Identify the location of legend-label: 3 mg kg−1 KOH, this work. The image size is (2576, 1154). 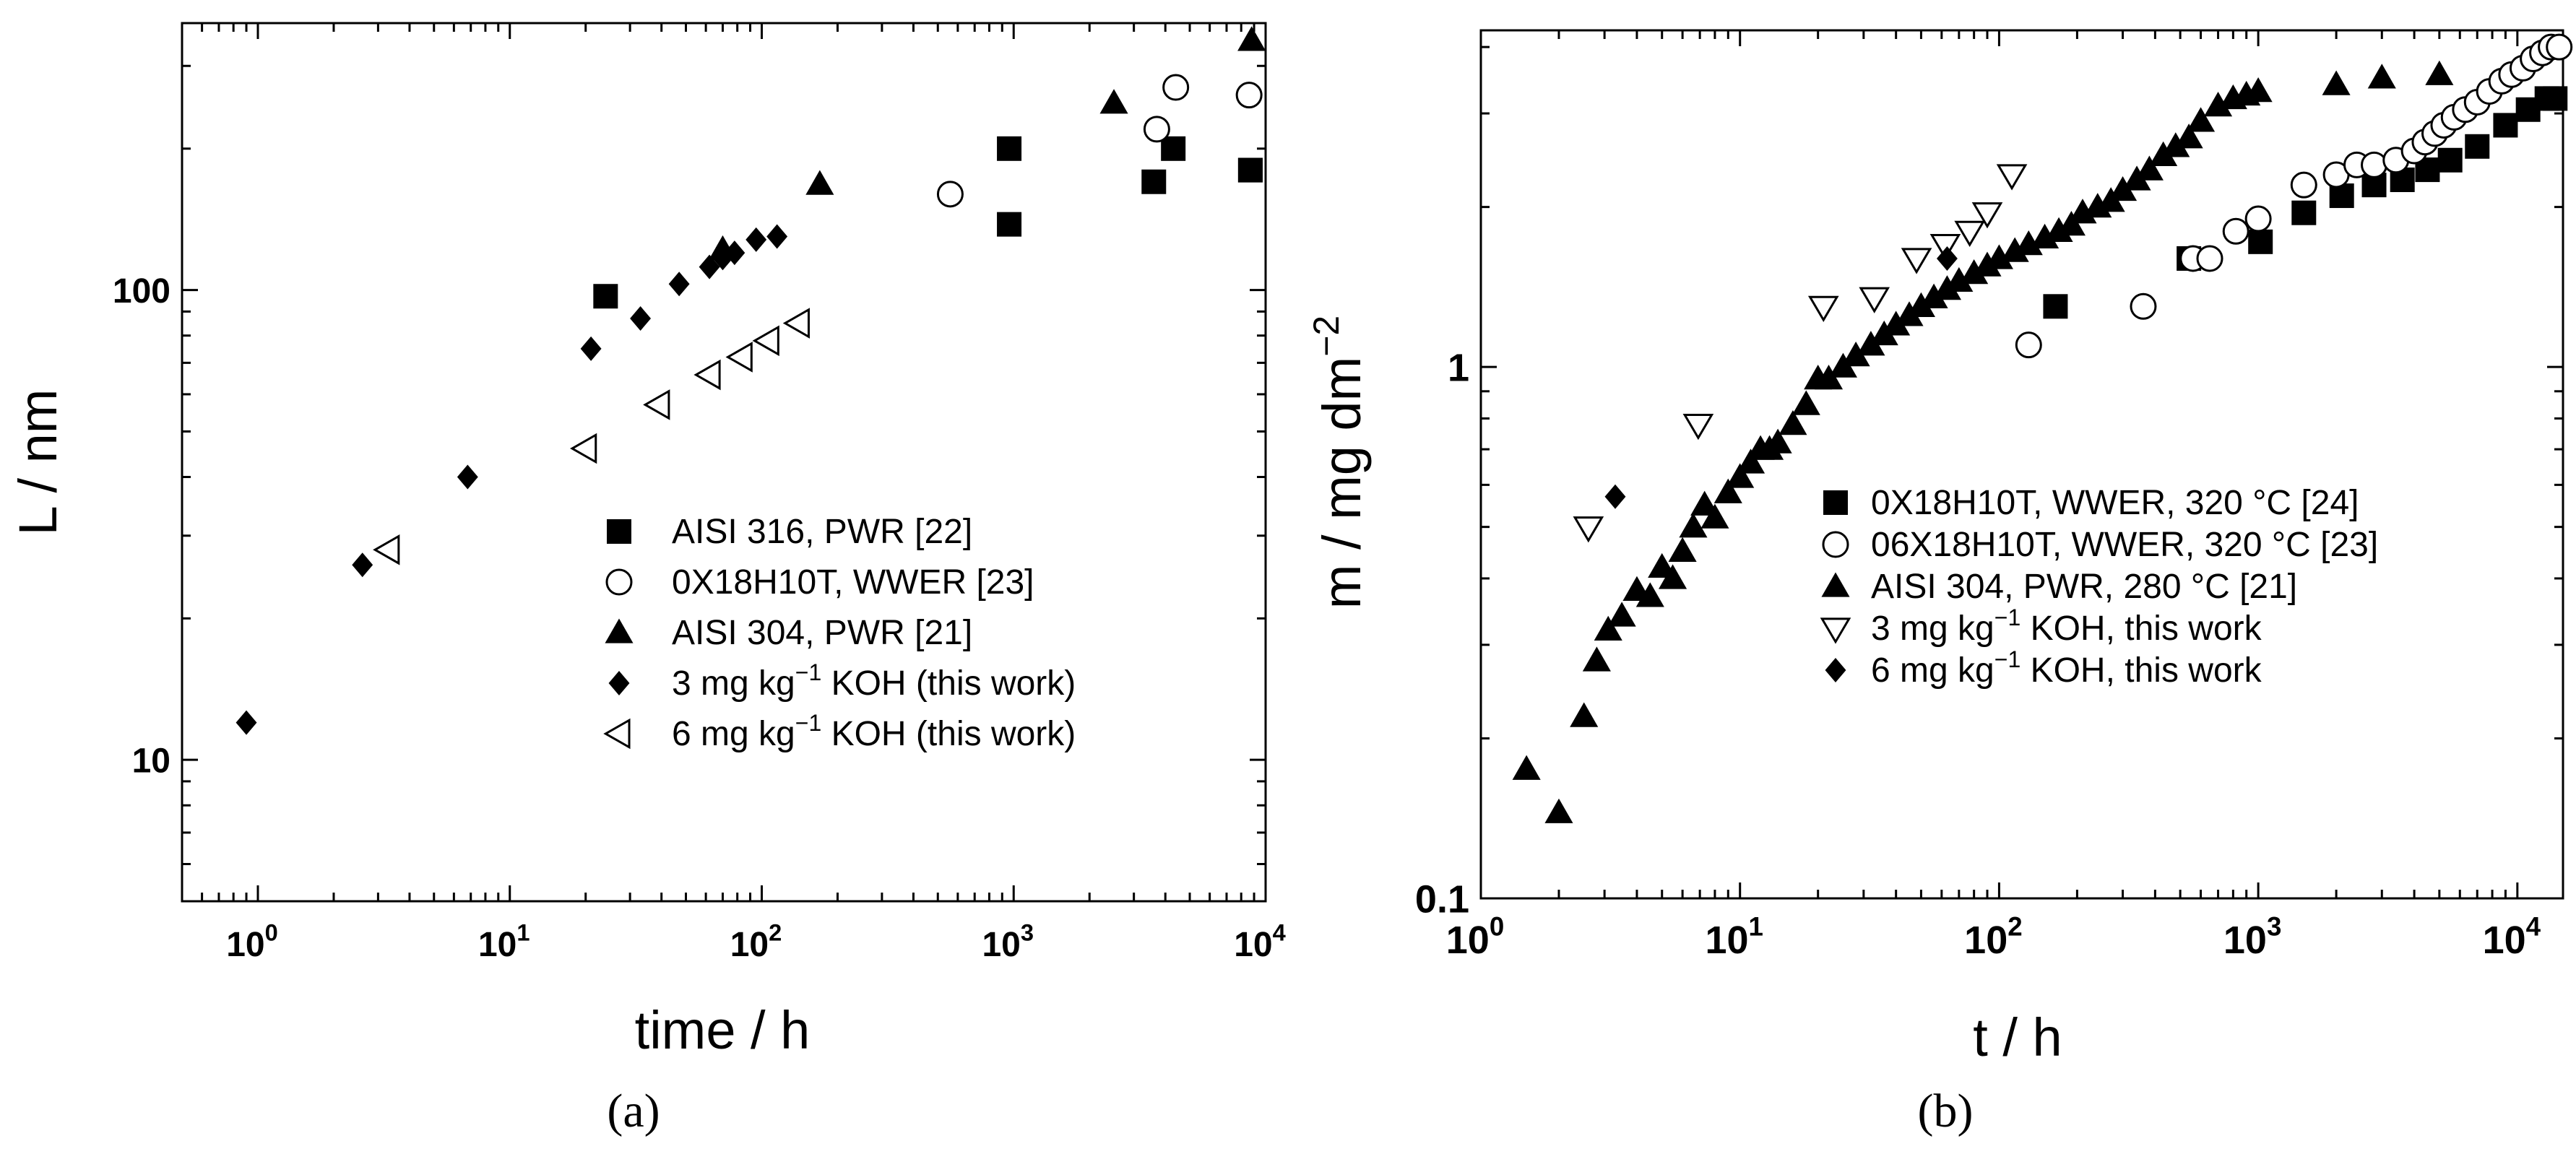
(2066, 626).